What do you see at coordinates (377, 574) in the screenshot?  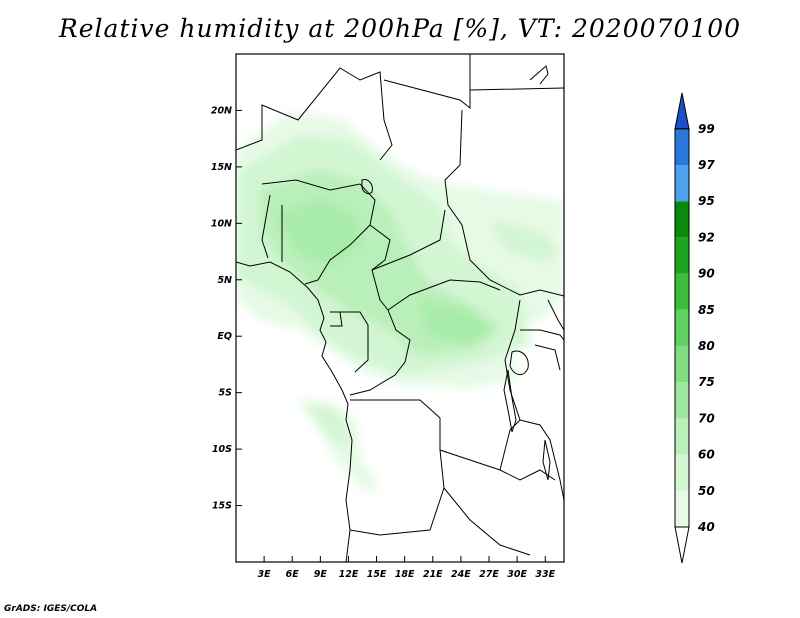 I see `lon-tick-label: 15E` at bounding box center [377, 574].